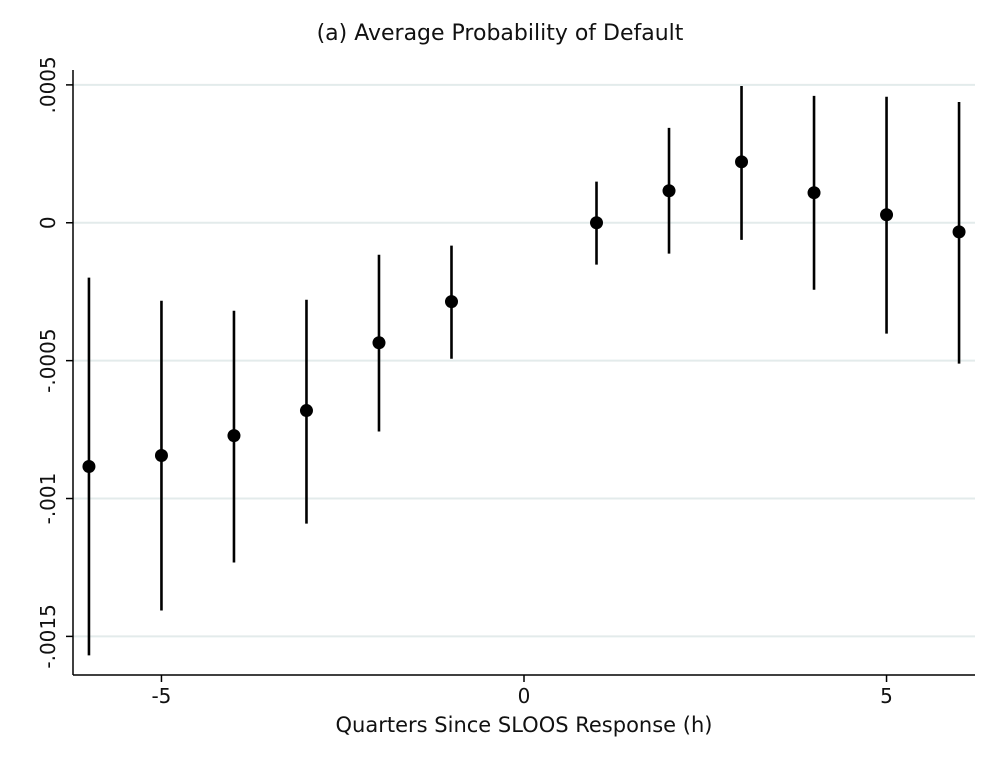 The height and width of the screenshot is (775, 1000). What do you see at coordinates (524, 725) in the screenshot?
I see `x-axis-label: Quarters Since SLOOS Response (h)` at bounding box center [524, 725].